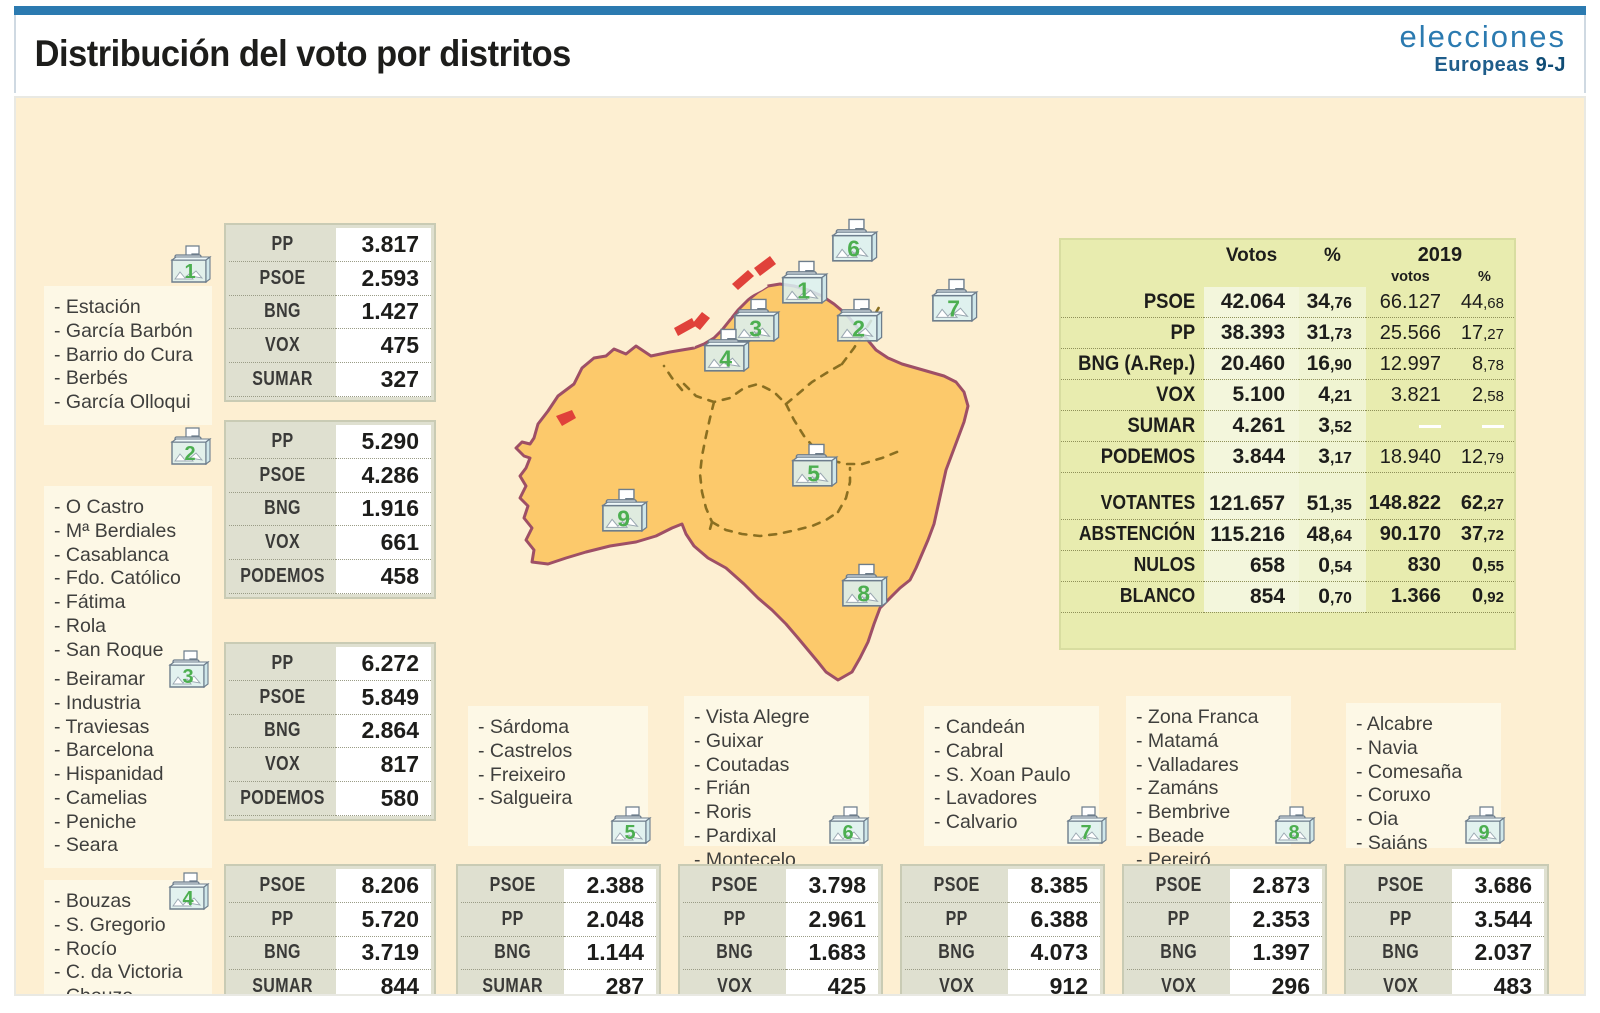 The image size is (1600, 1013). I want to click on party-votes: 425, so click(832, 981).